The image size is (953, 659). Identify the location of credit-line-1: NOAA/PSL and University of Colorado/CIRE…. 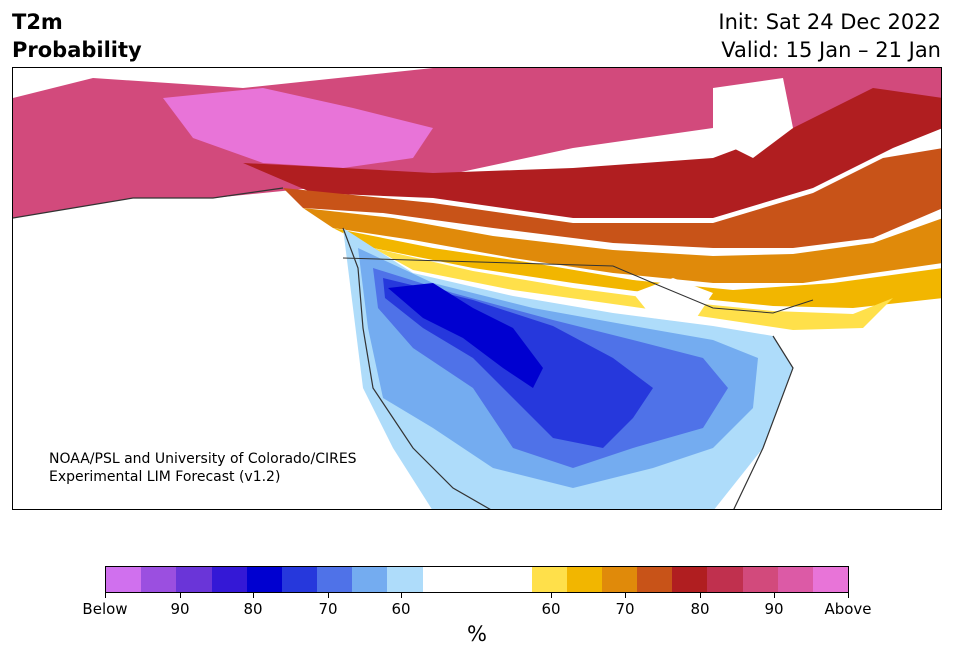
(203, 459).